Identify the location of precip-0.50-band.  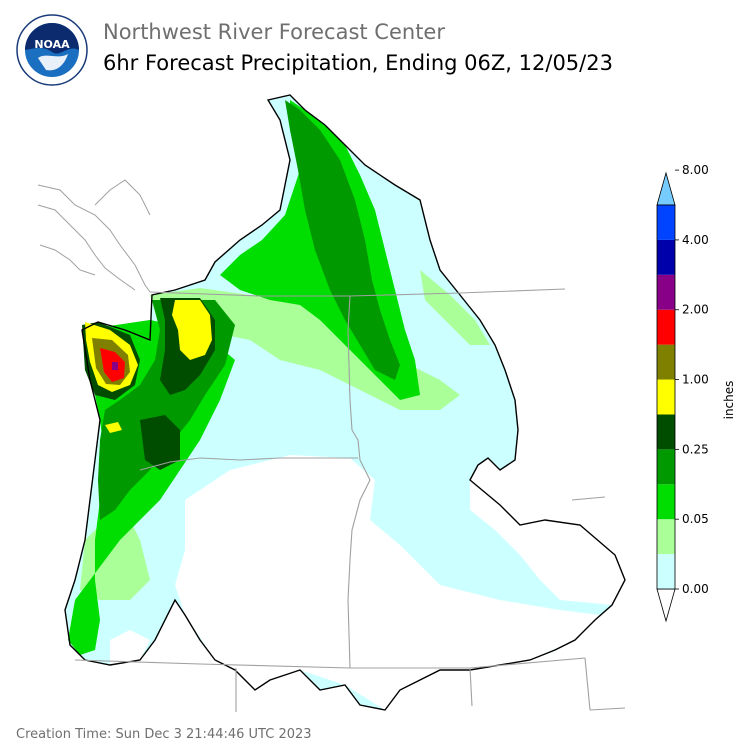
(342, 240).